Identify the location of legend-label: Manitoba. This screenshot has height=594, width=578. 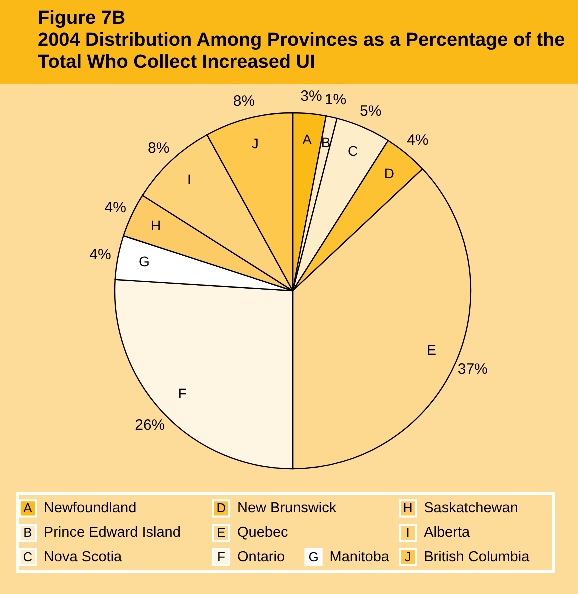
(360, 557).